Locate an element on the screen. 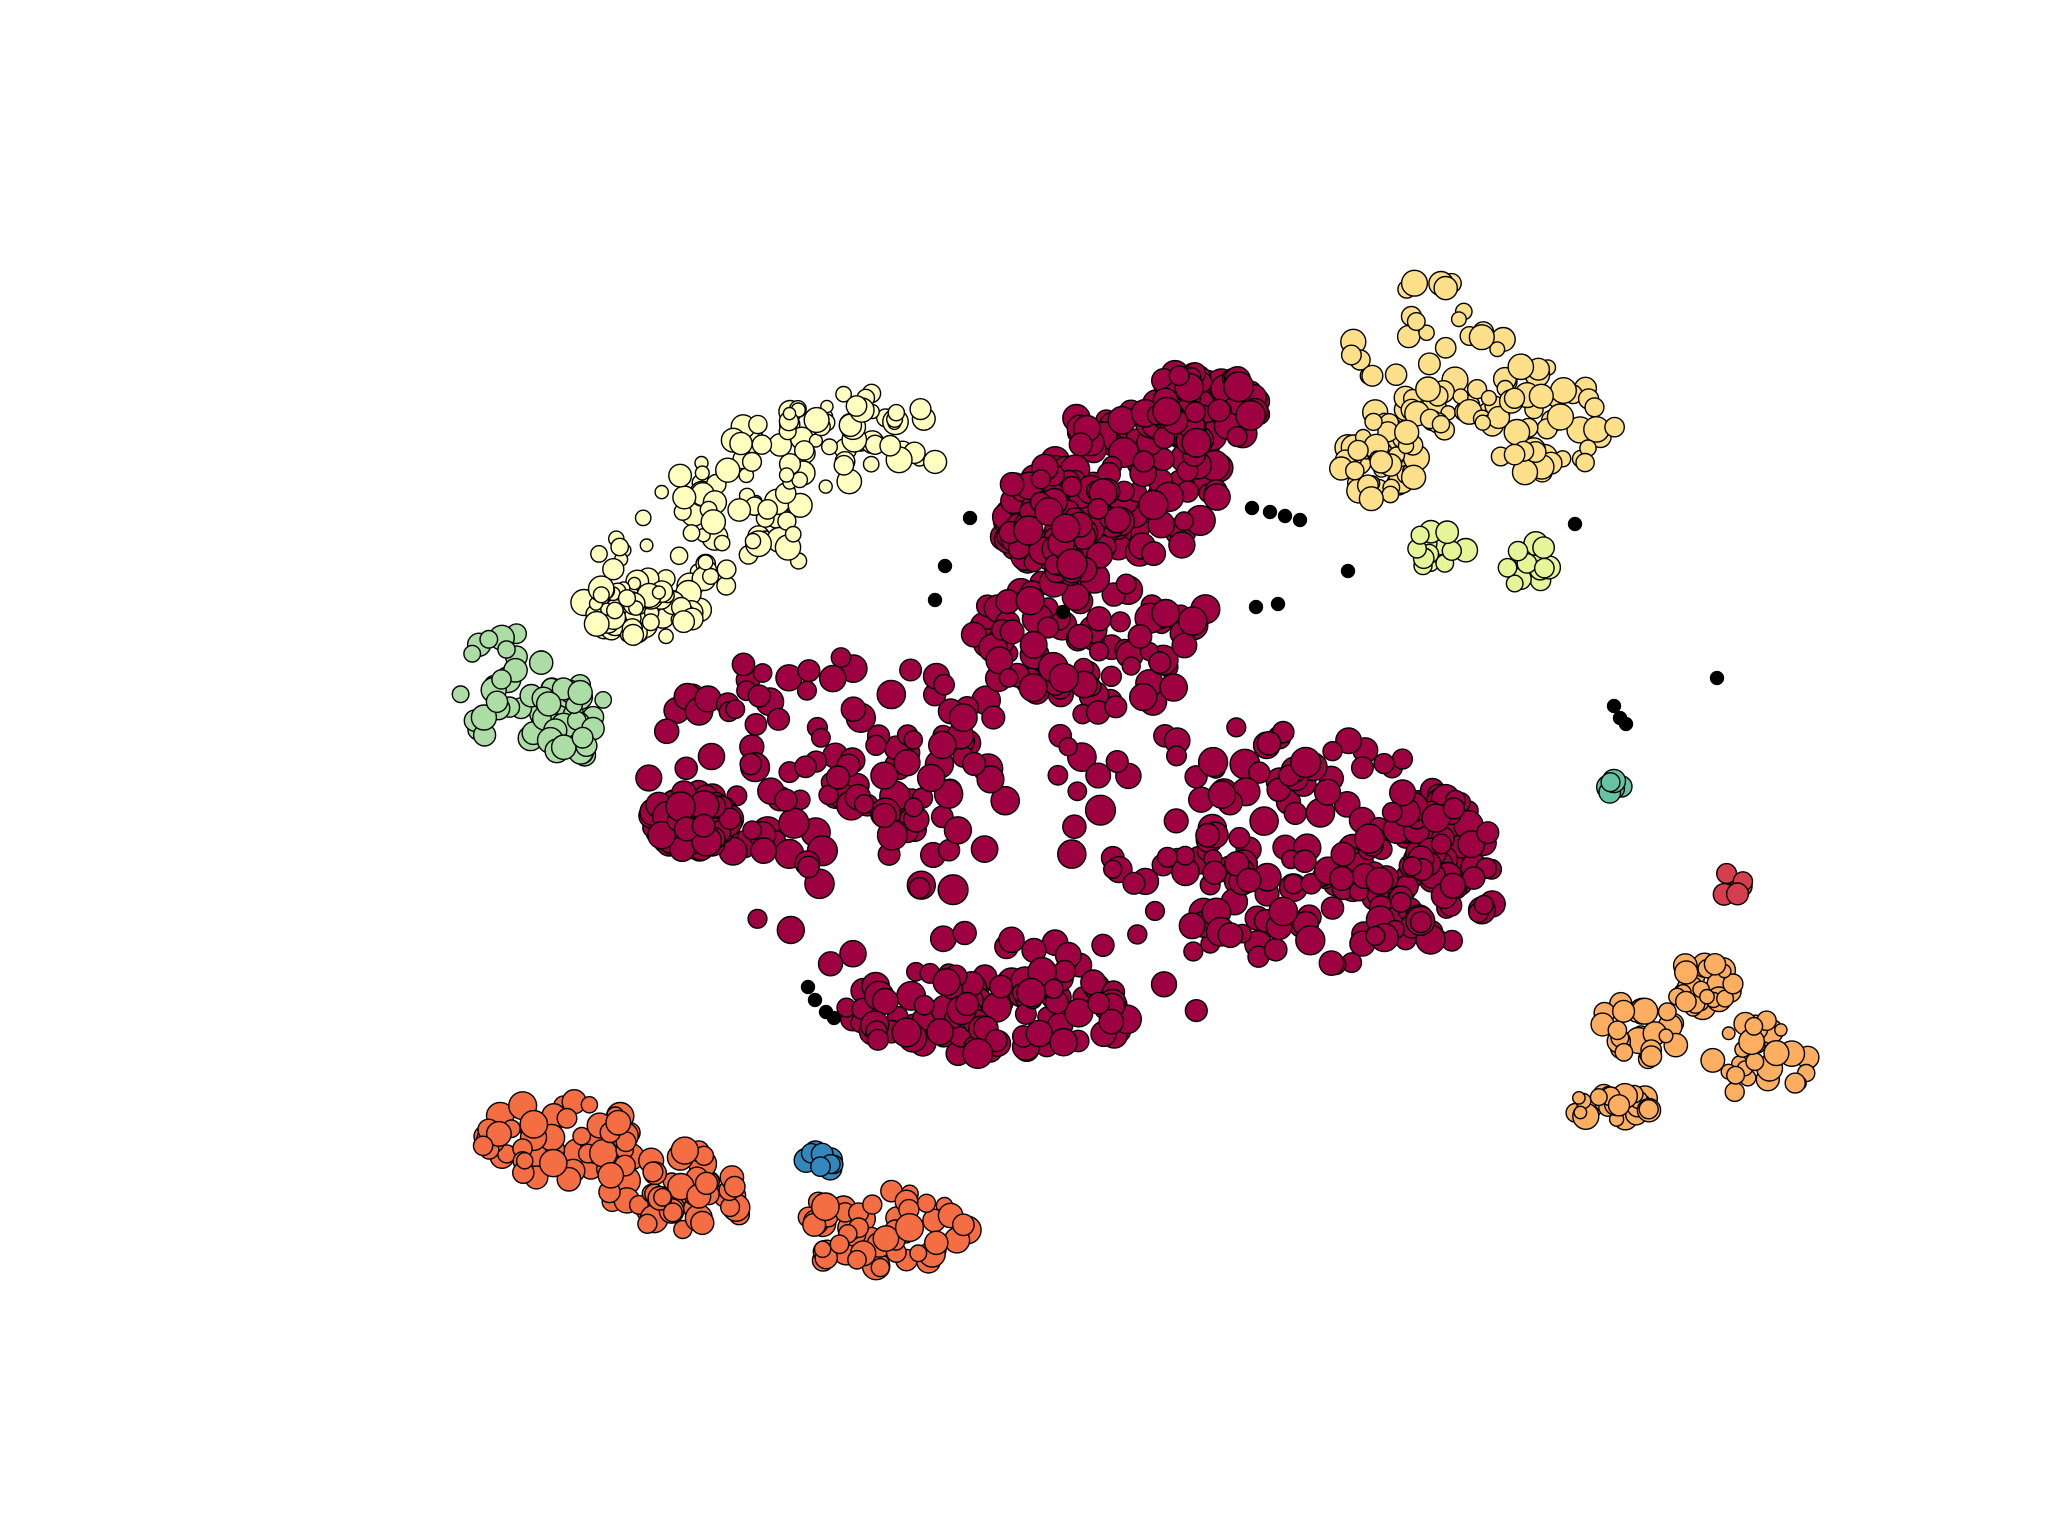 The height and width of the screenshot is (1536, 2048). point-red is located at coordinates (1737, 894).